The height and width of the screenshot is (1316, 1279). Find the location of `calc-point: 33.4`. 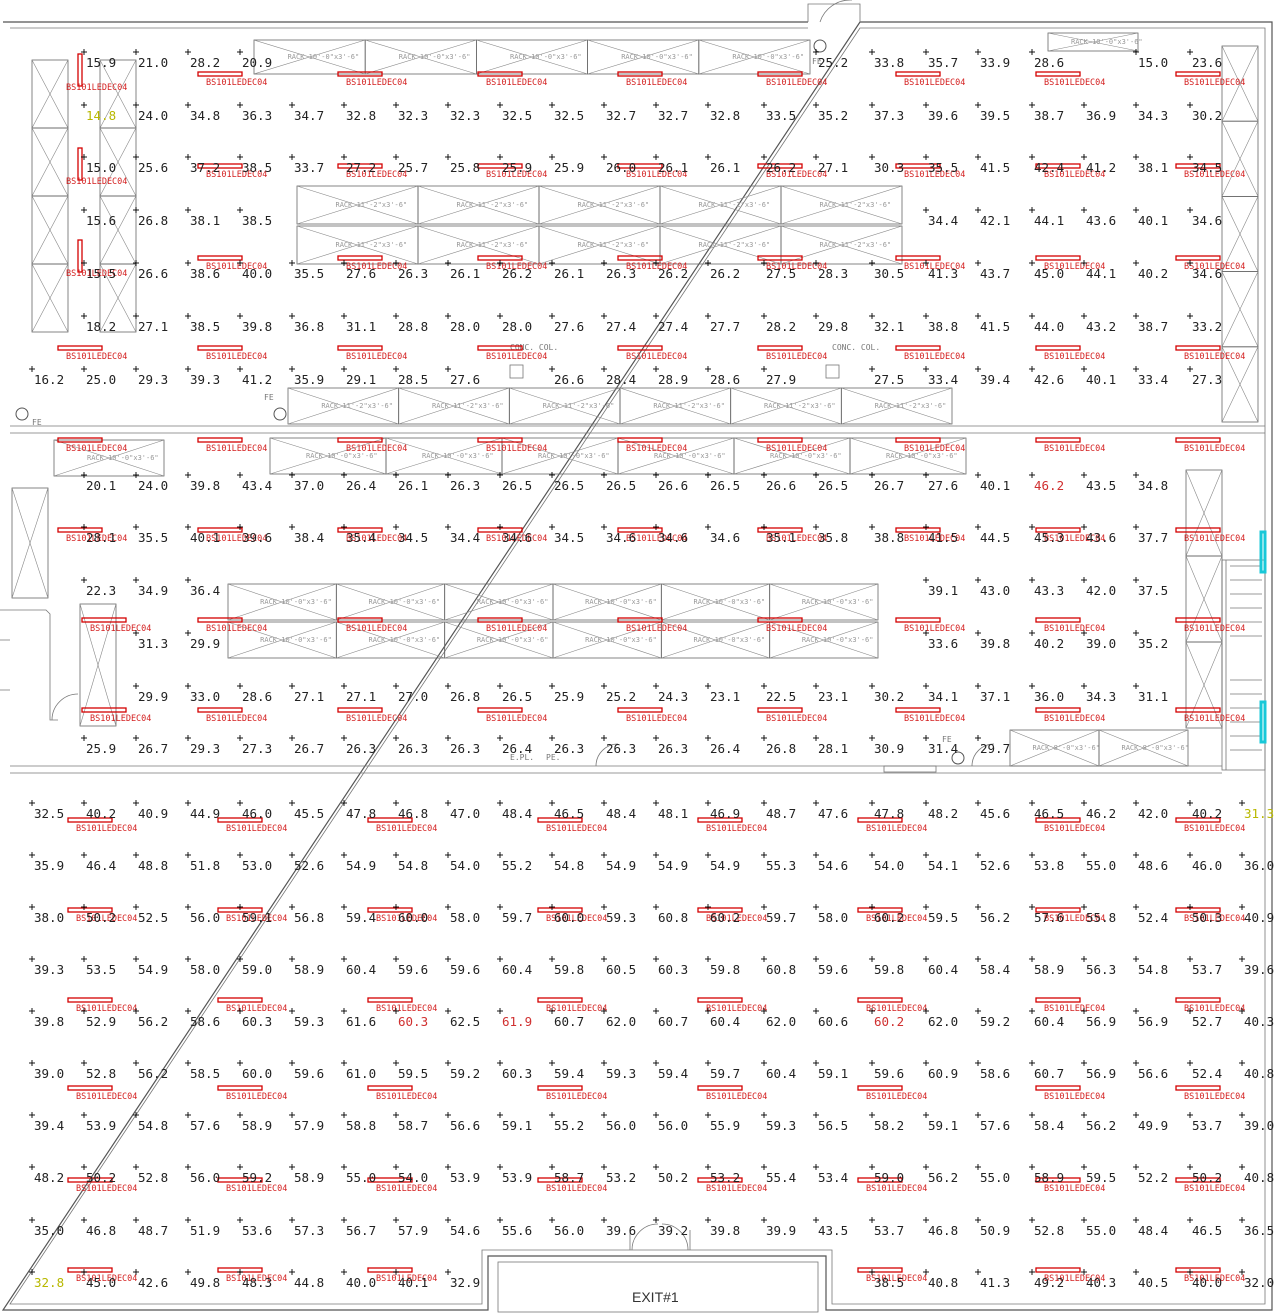

calc-point: 33.4 is located at coordinates (940, 376).